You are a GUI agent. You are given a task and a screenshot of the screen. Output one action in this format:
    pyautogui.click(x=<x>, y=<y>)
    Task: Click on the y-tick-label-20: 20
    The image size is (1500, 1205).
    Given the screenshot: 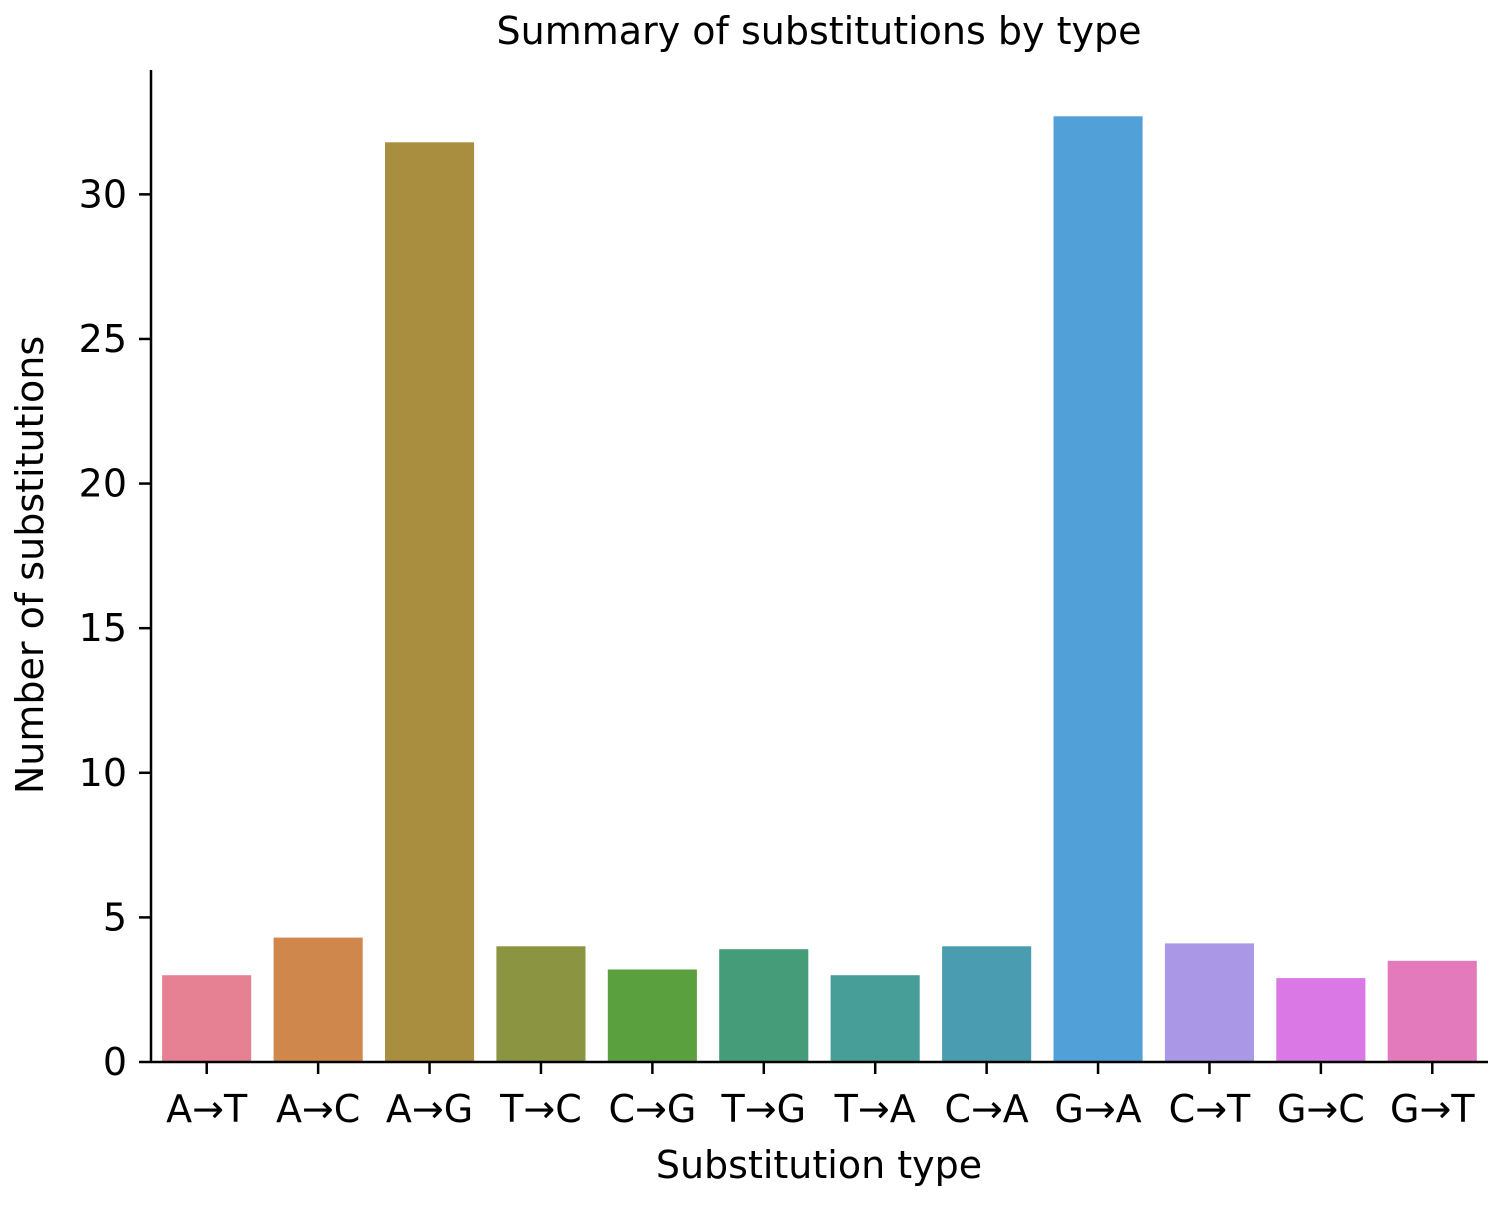 What is the action you would take?
    pyautogui.click(x=103, y=484)
    